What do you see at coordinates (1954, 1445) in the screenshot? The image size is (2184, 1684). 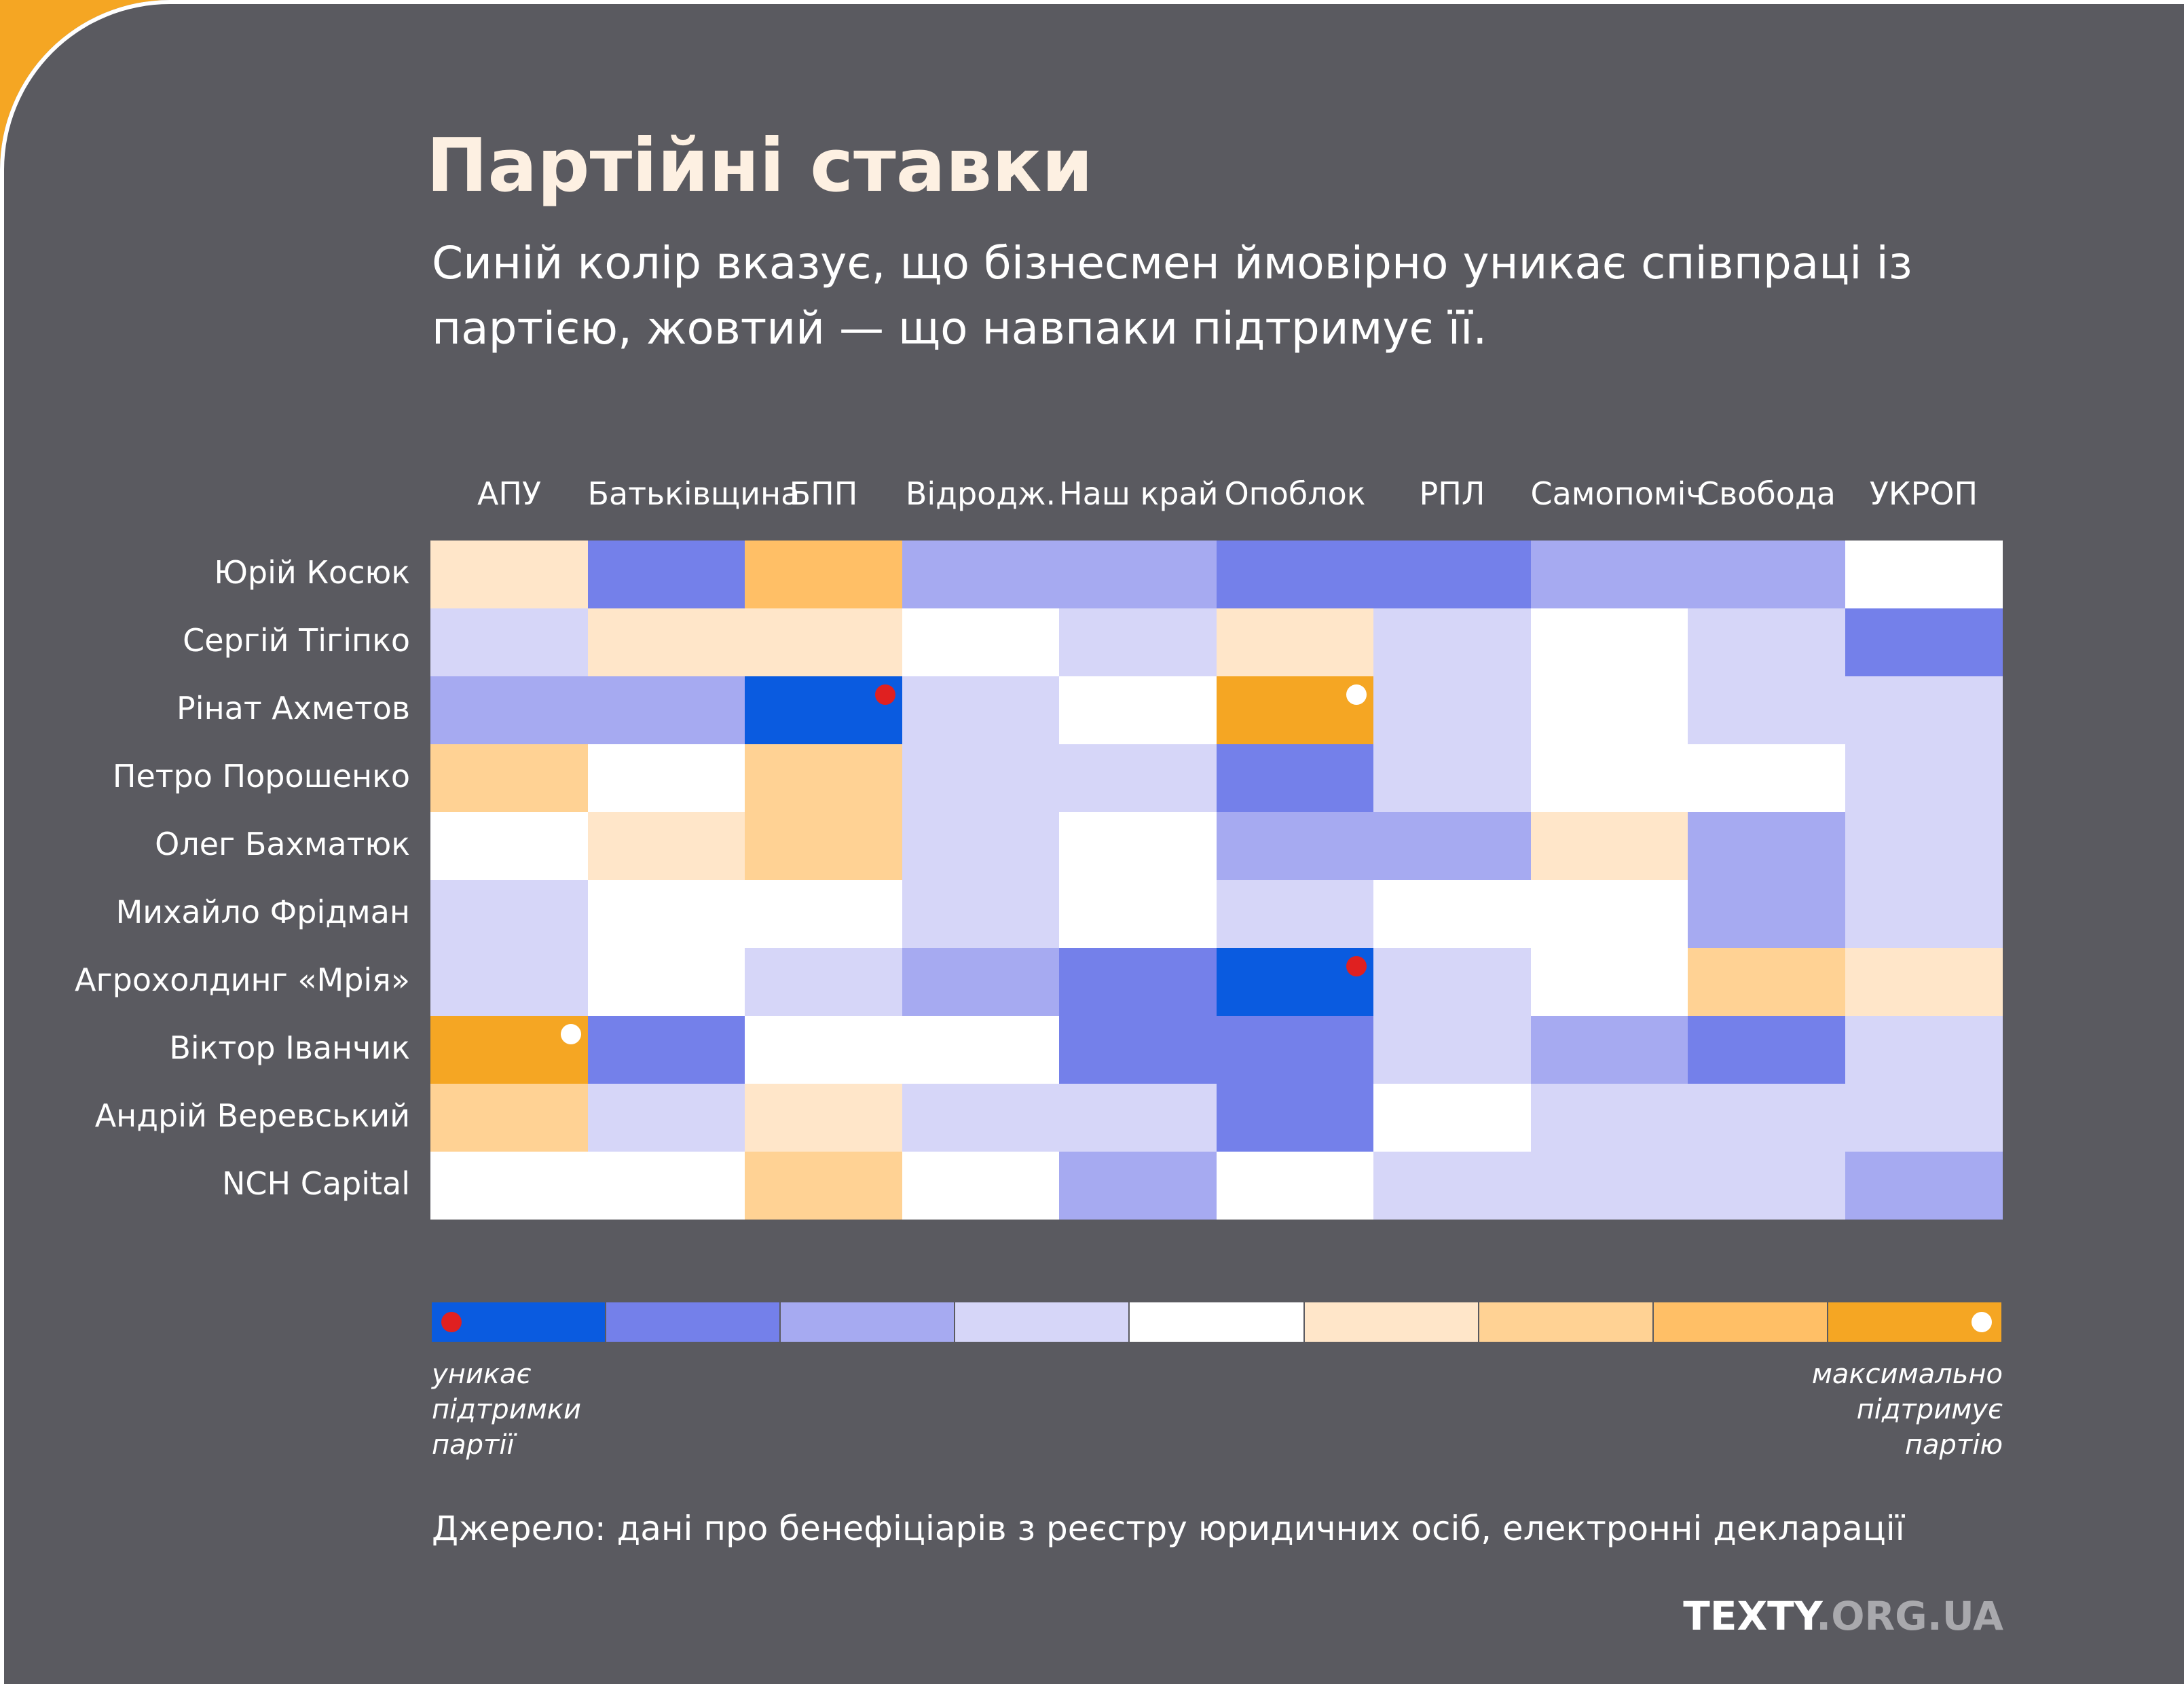 I see `legend-right-line: партію` at bounding box center [1954, 1445].